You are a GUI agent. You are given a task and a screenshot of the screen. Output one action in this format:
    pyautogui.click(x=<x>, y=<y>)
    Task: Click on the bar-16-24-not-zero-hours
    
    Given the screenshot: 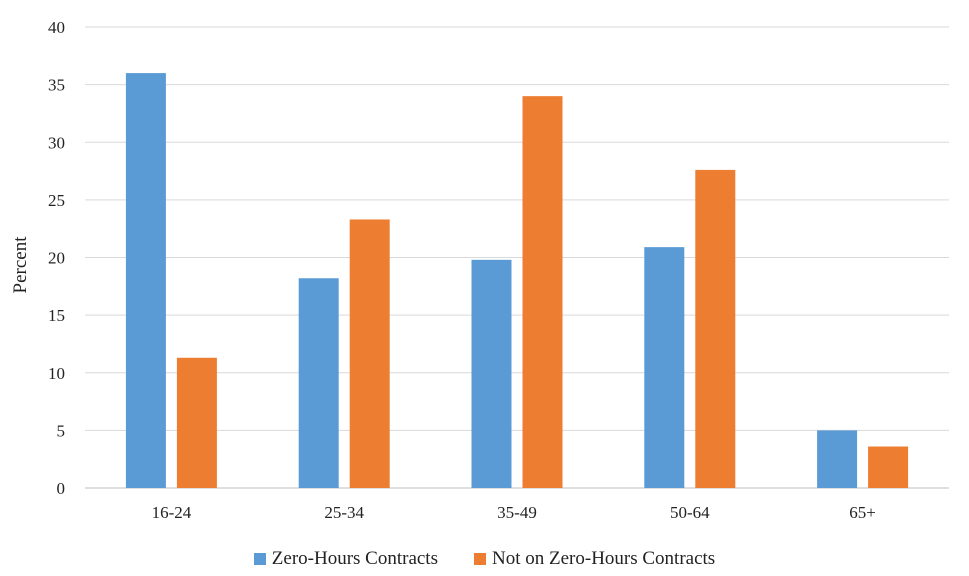 What is the action you would take?
    pyautogui.click(x=196, y=422)
    